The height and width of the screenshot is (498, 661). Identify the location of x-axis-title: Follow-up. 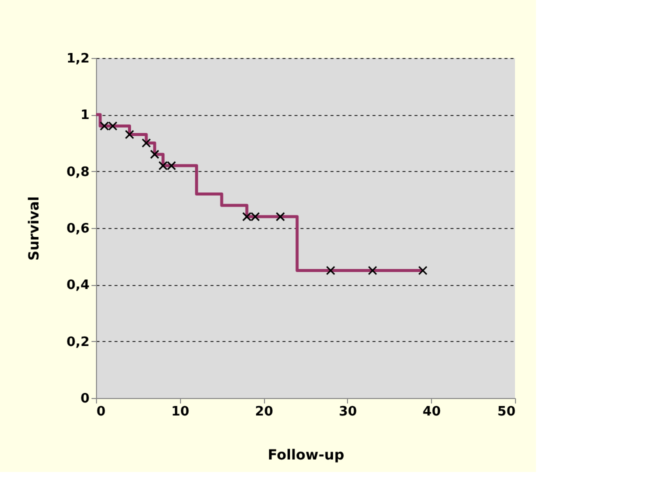
(306, 456).